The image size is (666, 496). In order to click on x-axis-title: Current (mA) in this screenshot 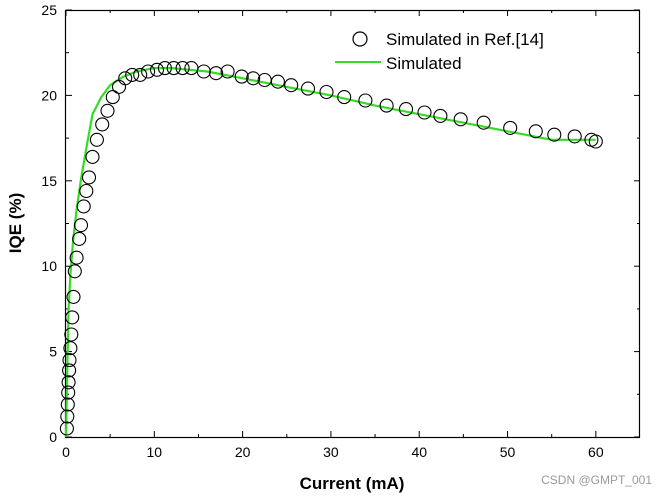, I will do `click(352, 483)`.